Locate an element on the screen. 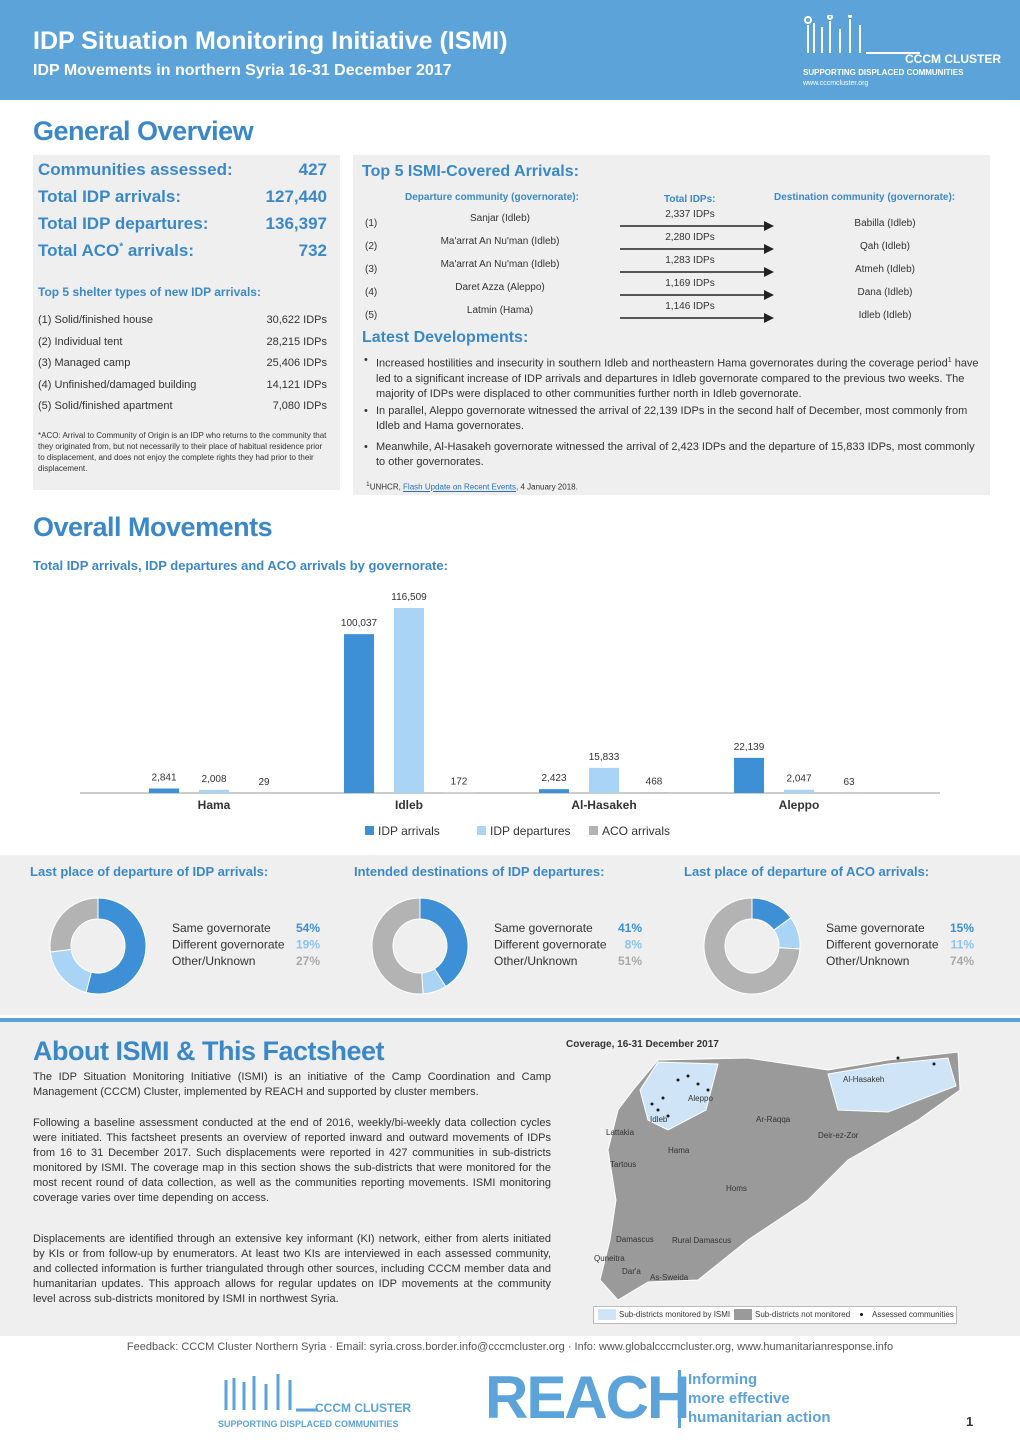 The image size is (1020, 1442). row-number: (5) is located at coordinates (371, 315).